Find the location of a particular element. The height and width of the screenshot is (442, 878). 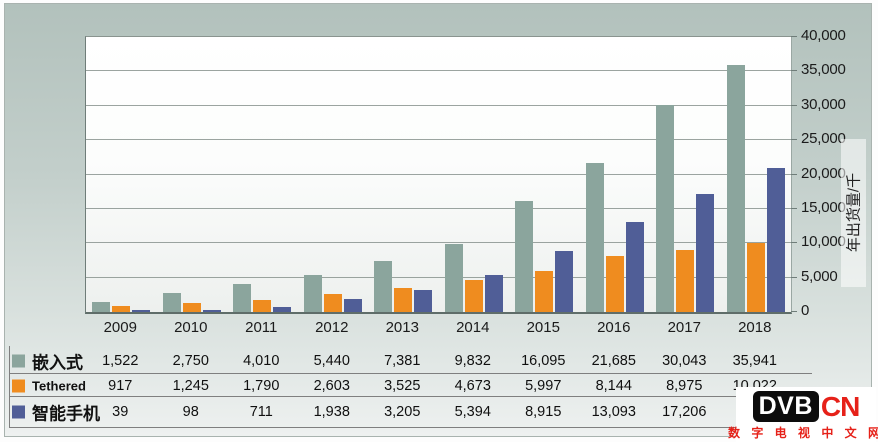

bar-嵌入式-2017 is located at coordinates (665, 208).